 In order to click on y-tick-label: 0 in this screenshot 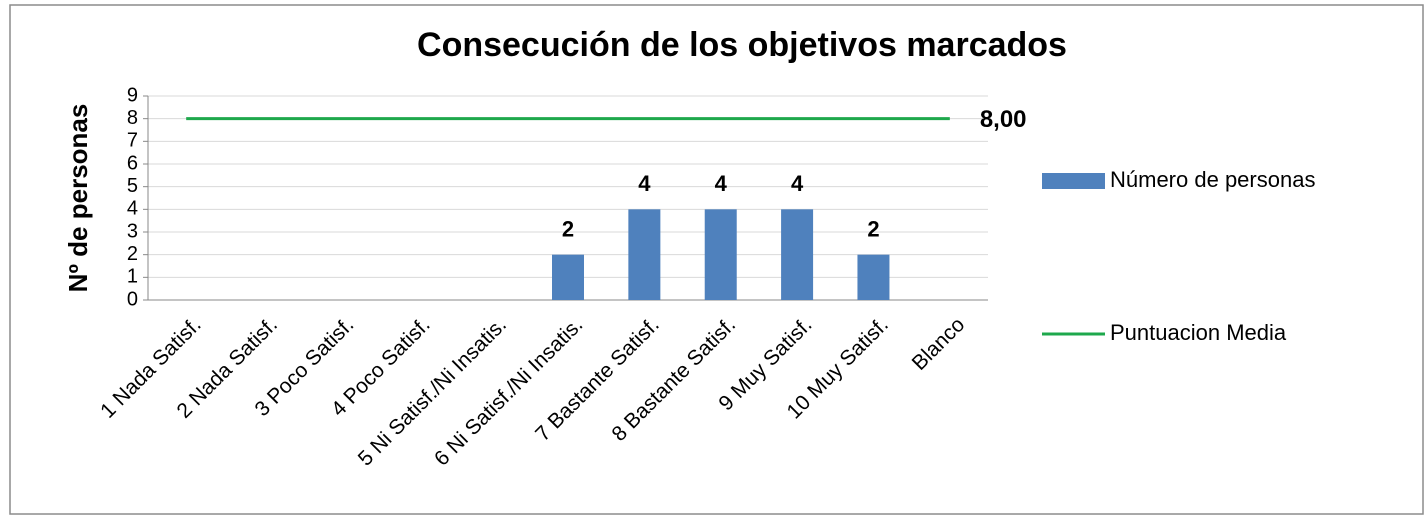, I will do `click(132, 299)`.